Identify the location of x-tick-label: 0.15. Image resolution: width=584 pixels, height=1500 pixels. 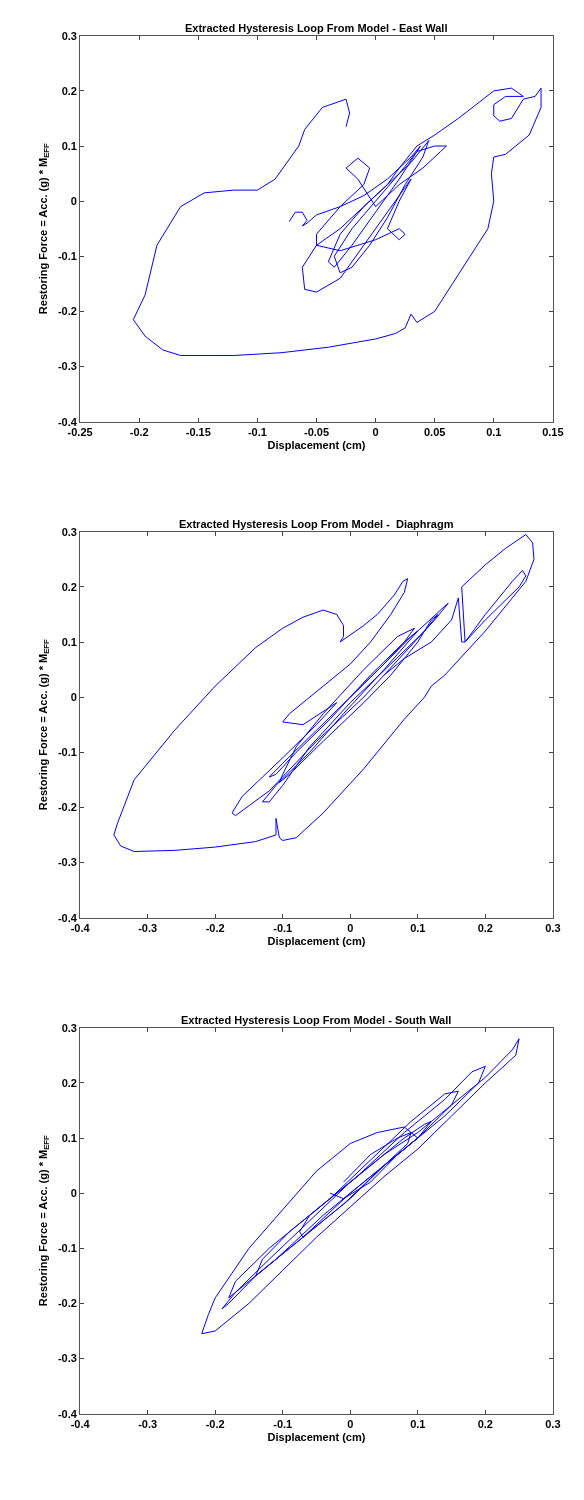
(553, 431).